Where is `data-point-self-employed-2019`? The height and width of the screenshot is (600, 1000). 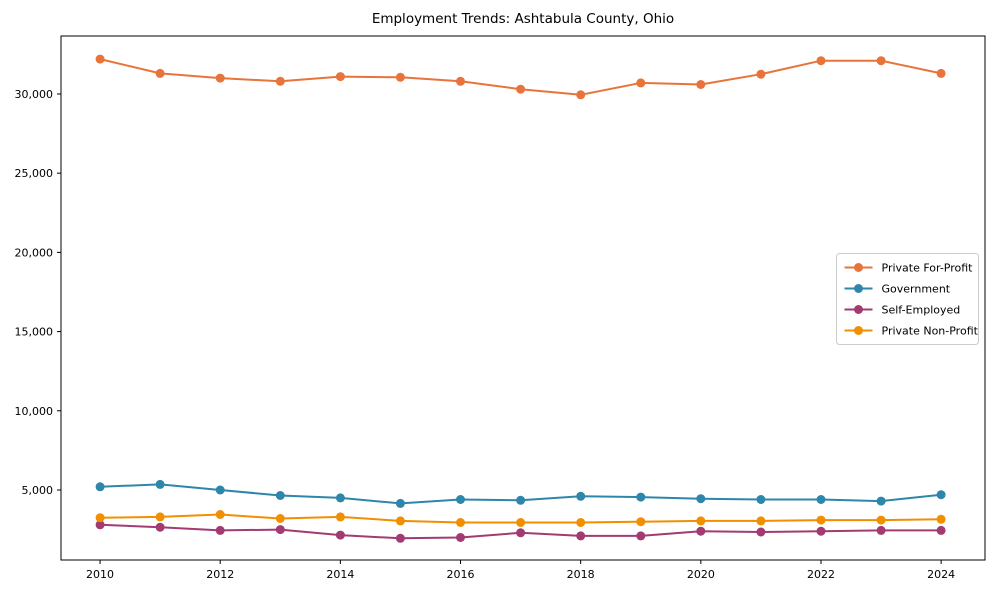 data-point-self-employed-2019 is located at coordinates (641, 536).